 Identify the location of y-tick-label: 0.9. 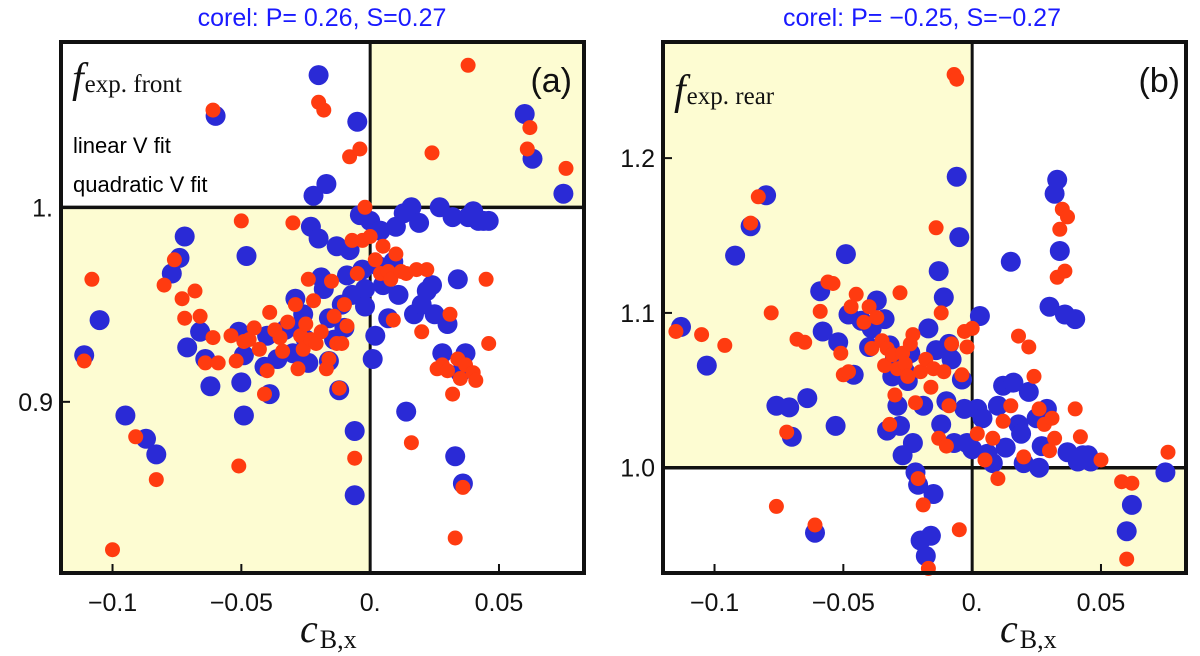
(35, 403).